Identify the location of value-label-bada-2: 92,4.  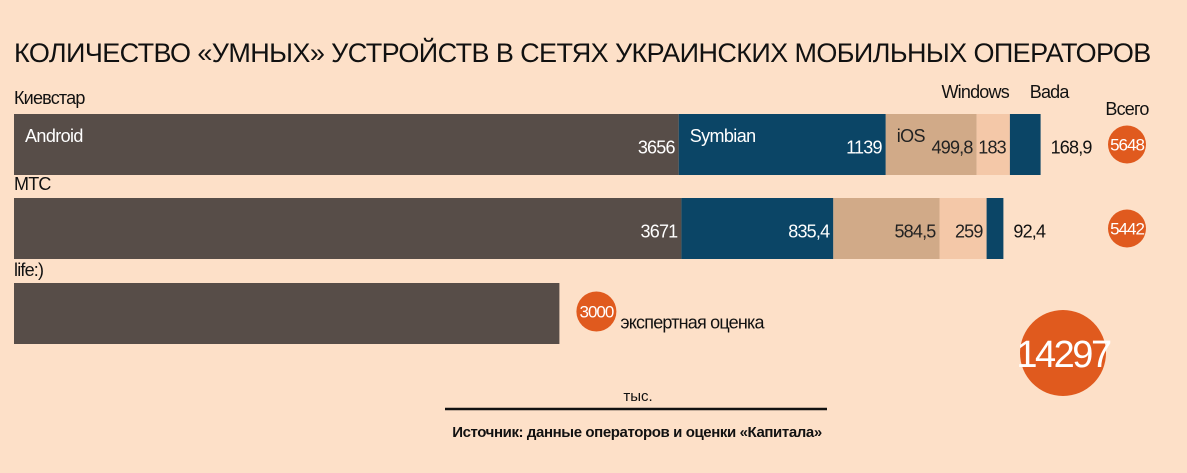
(1029, 232).